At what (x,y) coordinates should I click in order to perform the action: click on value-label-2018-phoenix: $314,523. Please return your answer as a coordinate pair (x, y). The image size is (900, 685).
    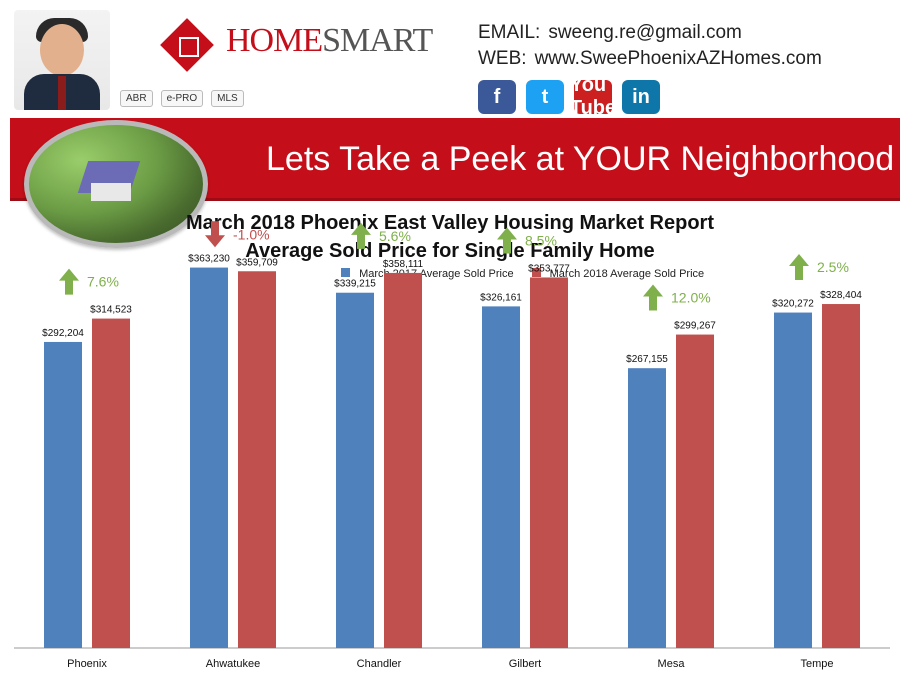
    Looking at the image, I should click on (111, 310).